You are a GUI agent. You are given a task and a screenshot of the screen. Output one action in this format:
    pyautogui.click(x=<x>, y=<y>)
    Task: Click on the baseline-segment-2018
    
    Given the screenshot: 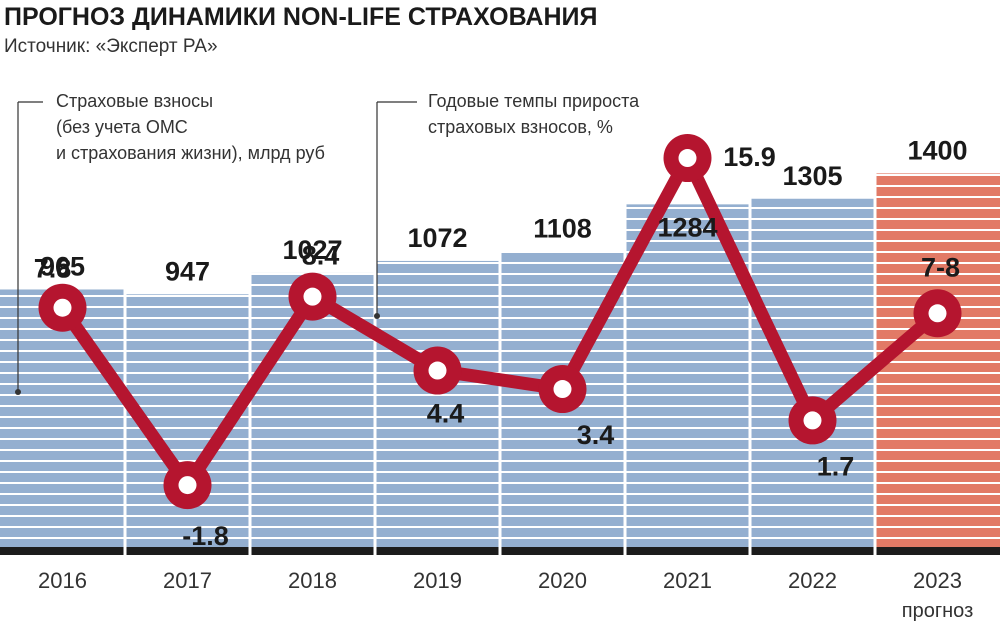 What is the action you would take?
    pyautogui.click(x=312, y=551)
    